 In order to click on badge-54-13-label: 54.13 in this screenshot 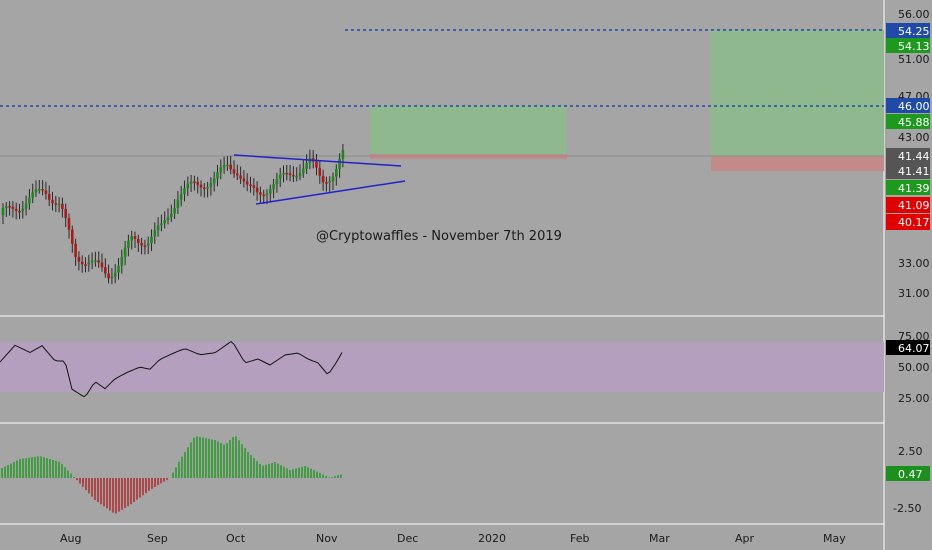, I will do `click(914, 46)`.